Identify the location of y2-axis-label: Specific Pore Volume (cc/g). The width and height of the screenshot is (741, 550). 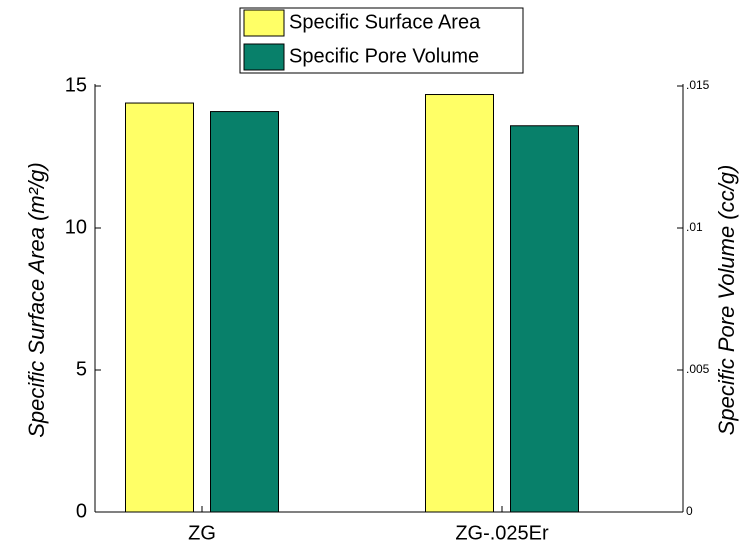
(726, 300).